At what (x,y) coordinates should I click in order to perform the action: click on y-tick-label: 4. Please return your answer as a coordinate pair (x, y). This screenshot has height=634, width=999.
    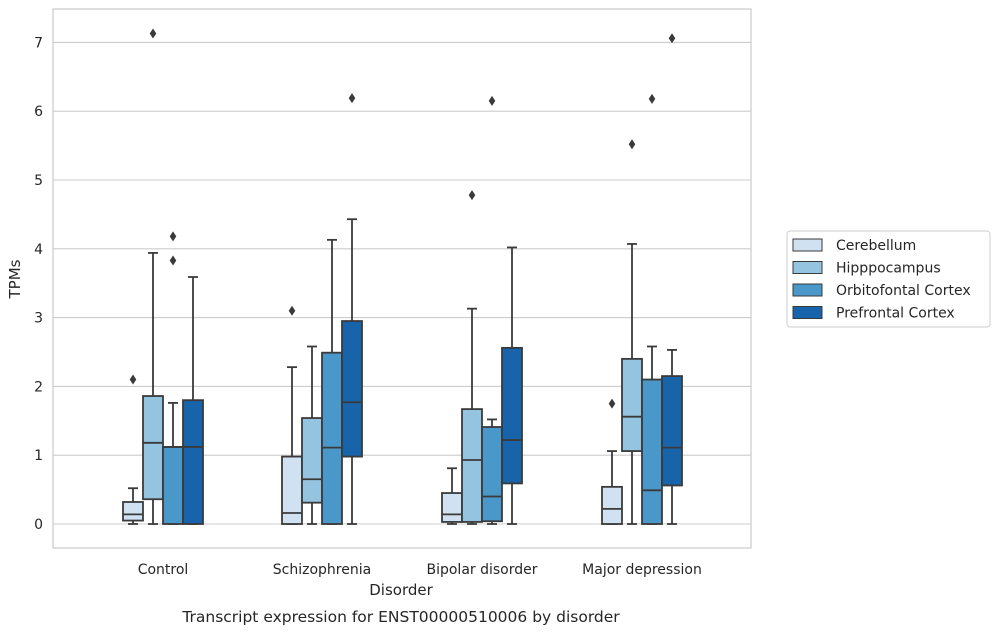
    Looking at the image, I should click on (38, 250).